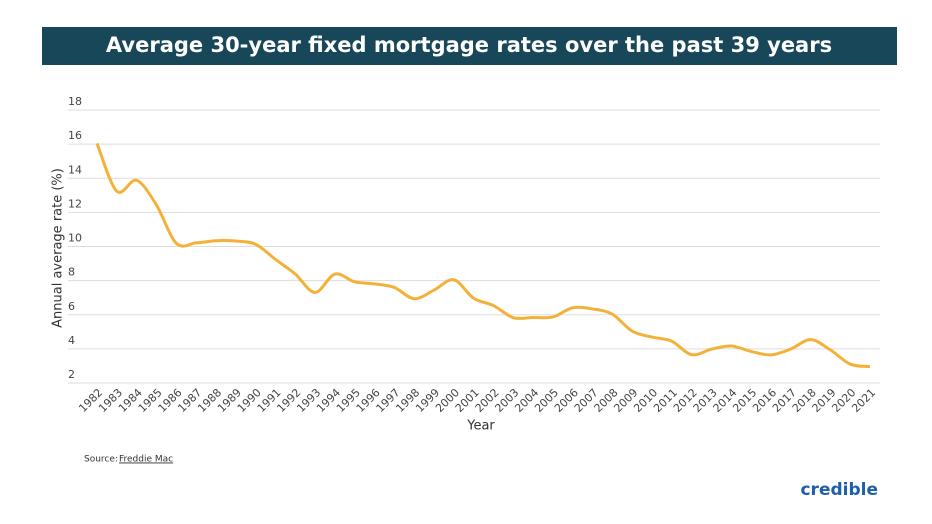 The height and width of the screenshot is (524, 932). Describe the element at coordinates (71, 306) in the screenshot. I see `y-tick-label: 6` at that location.